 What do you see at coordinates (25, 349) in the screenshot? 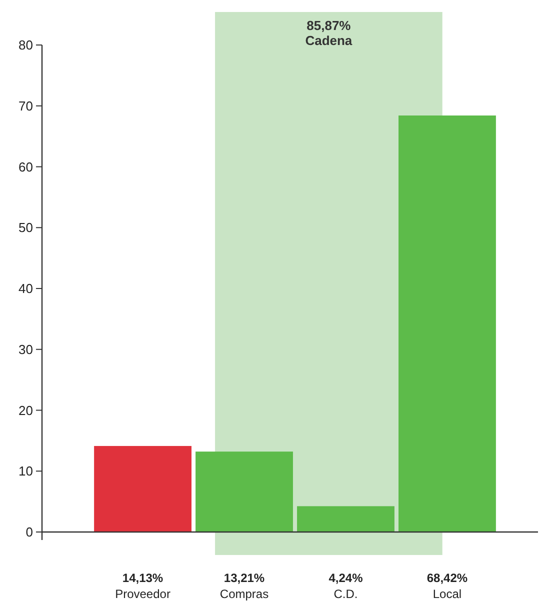
I see `y-tick-label: 30` at bounding box center [25, 349].